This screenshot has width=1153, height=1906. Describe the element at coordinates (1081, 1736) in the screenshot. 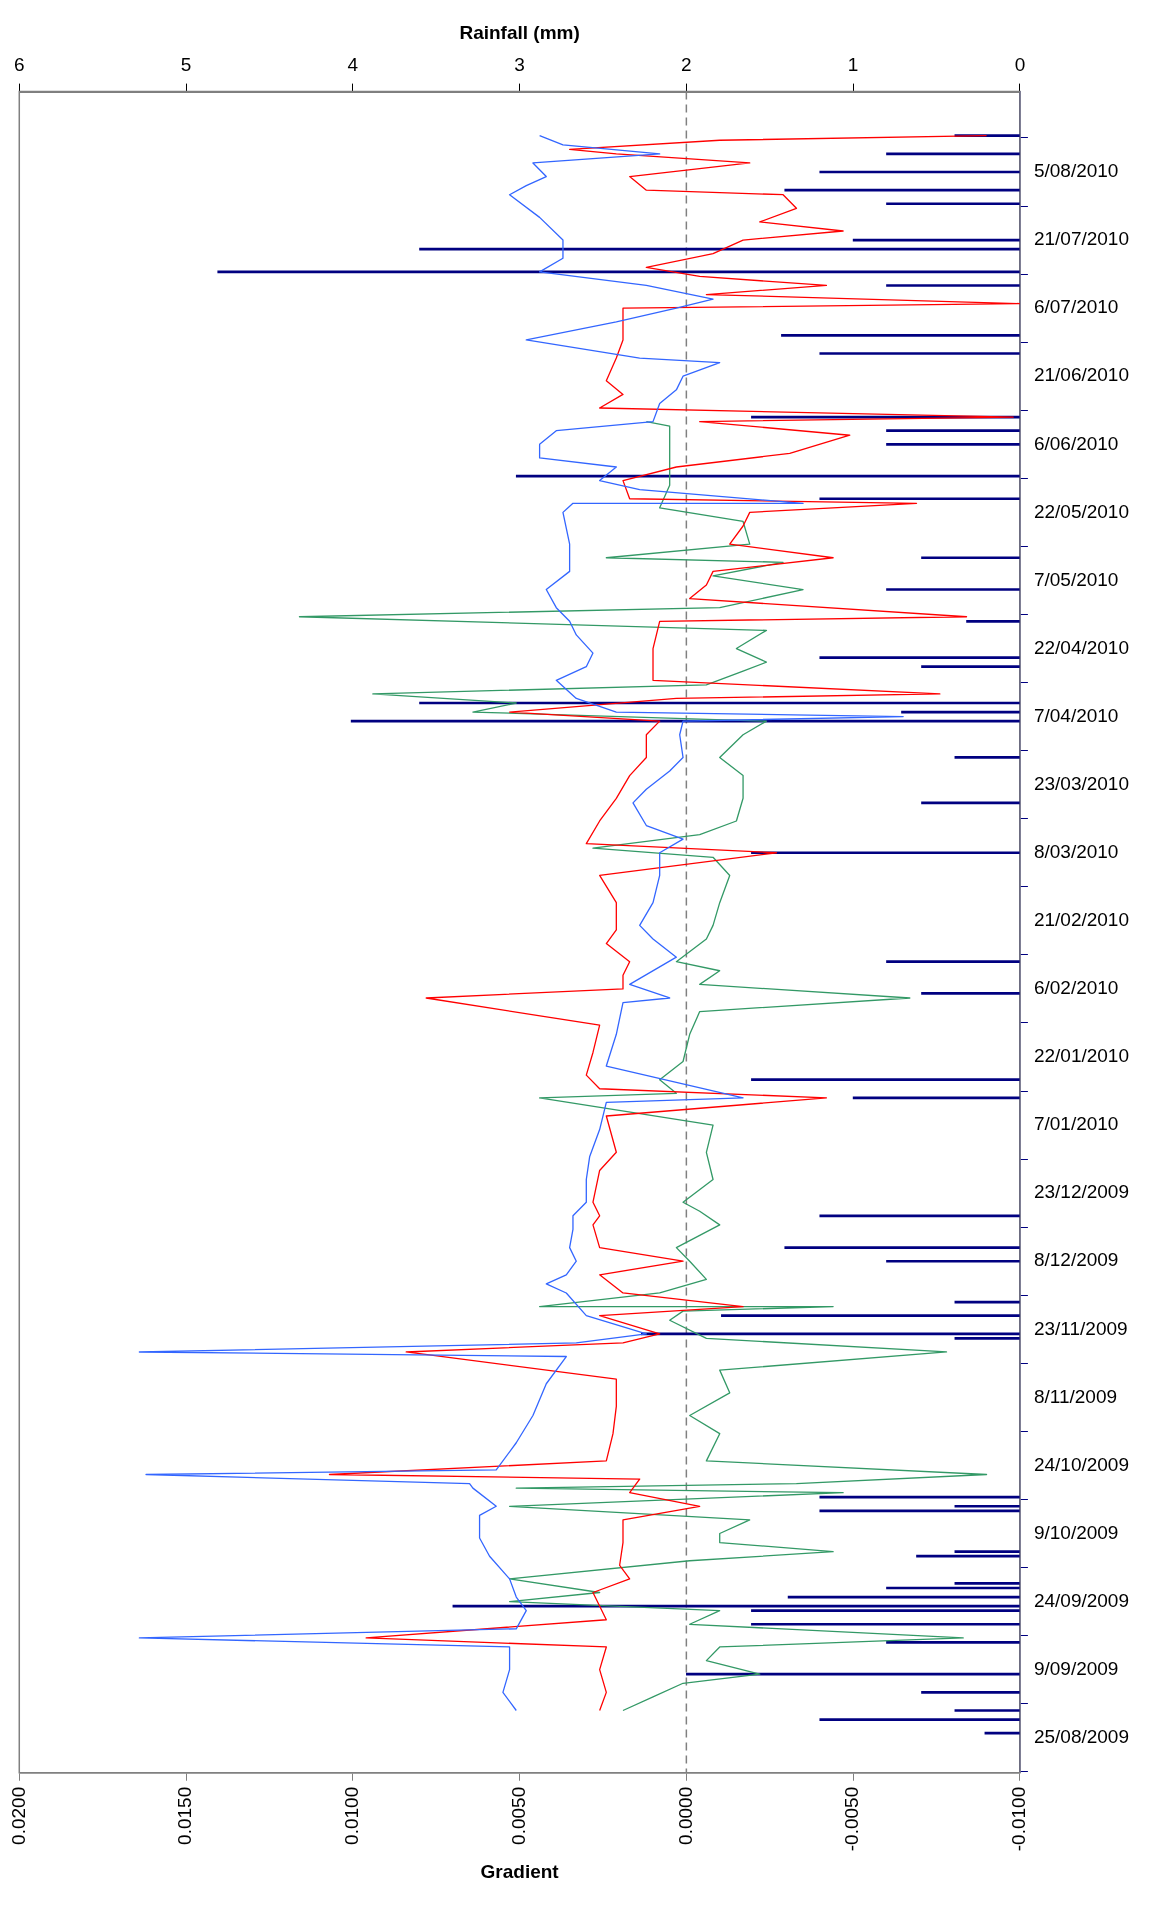

I see `y-tick-label: 25/08/2009` at that location.